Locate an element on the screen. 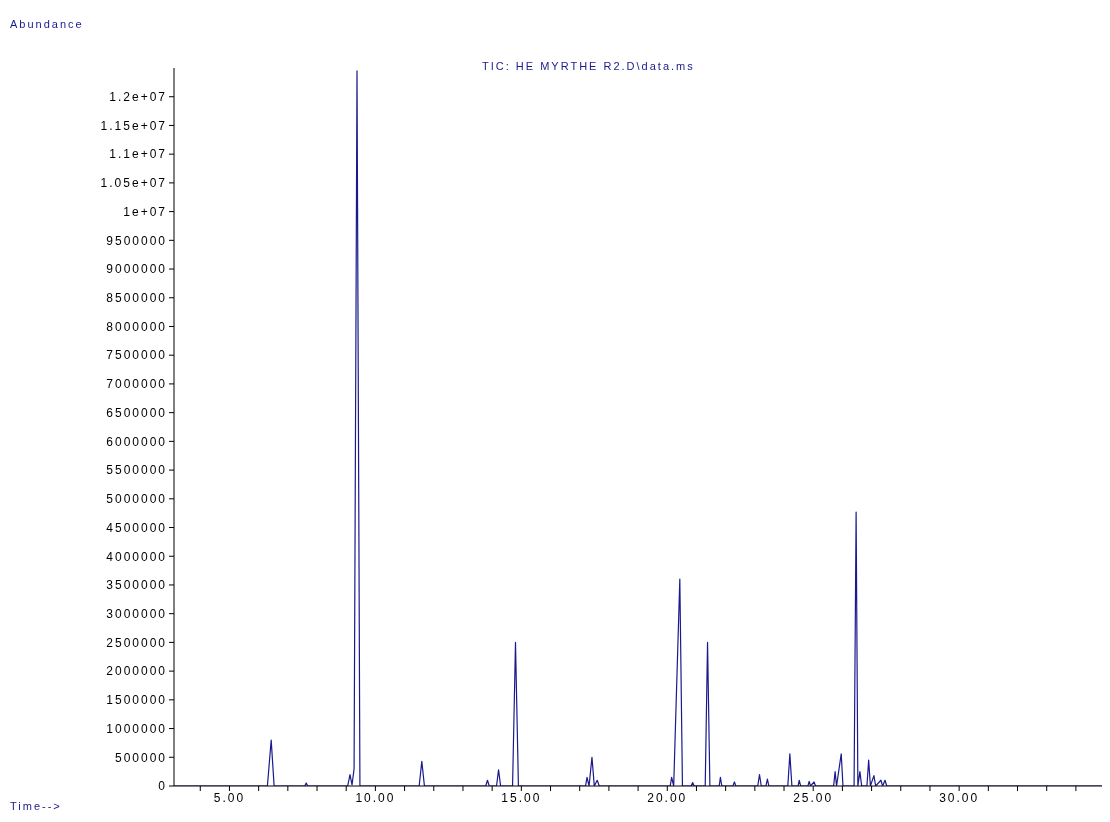 This screenshot has height=822, width=1110. x-tick-label: 30.00 is located at coordinates (959, 797).